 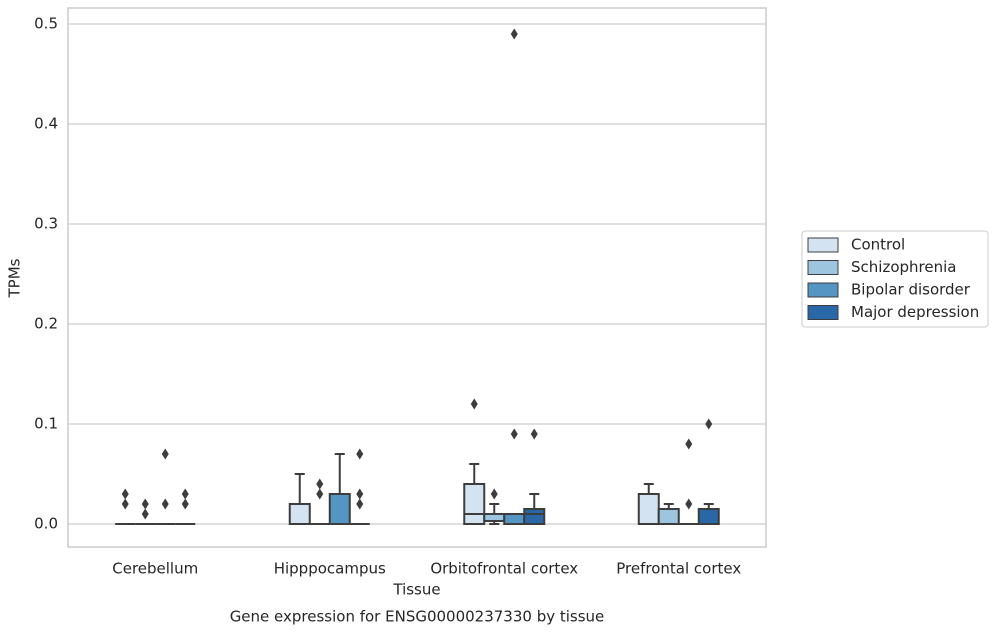 What do you see at coordinates (46, 524) in the screenshot?
I see `y-tick-label: 0.0` at bounding box center [46, 524].